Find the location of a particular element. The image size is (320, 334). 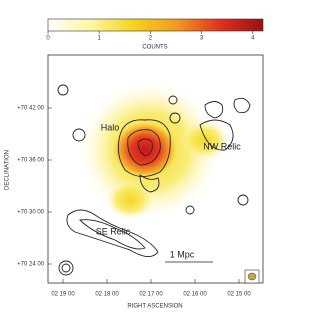

x-axis-label: RIGHT ASCENSION is located at coordinates (154, 307).